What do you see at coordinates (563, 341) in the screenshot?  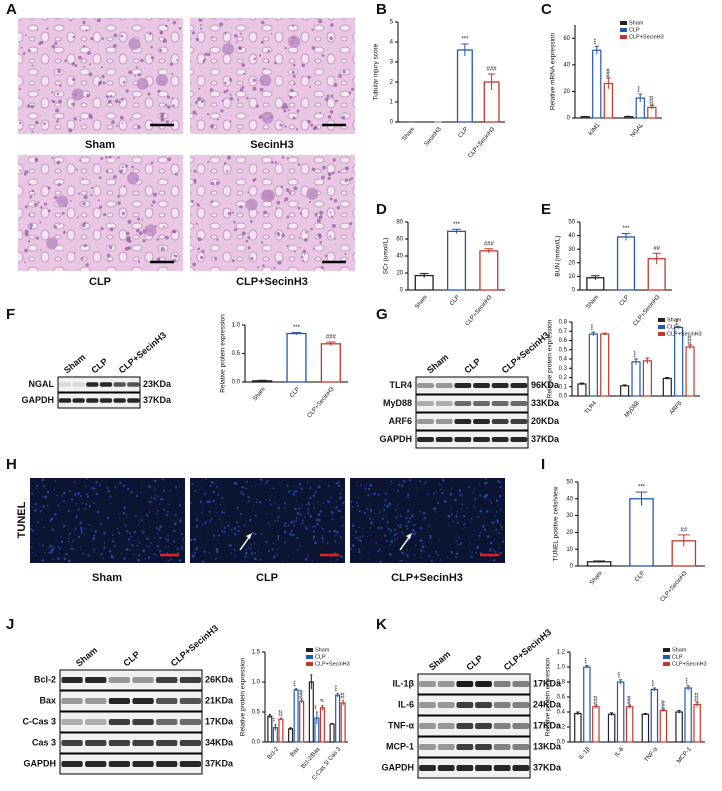 I see `y-tick-label: 0.6` at bounding box center [563, 341].